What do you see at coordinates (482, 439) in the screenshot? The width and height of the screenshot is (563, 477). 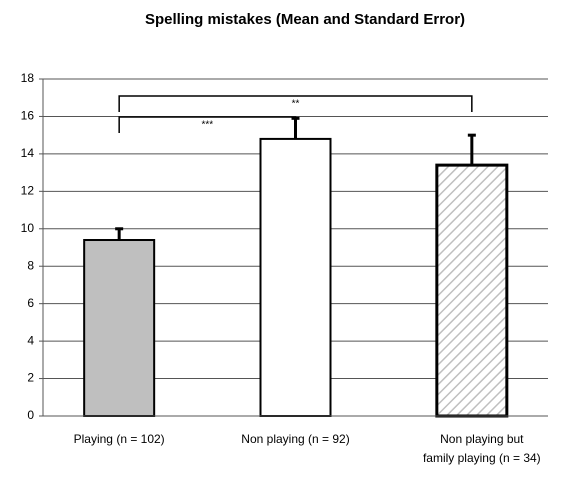 I see `x-tick-label: Non playing but` at bounding box center [482, 439].